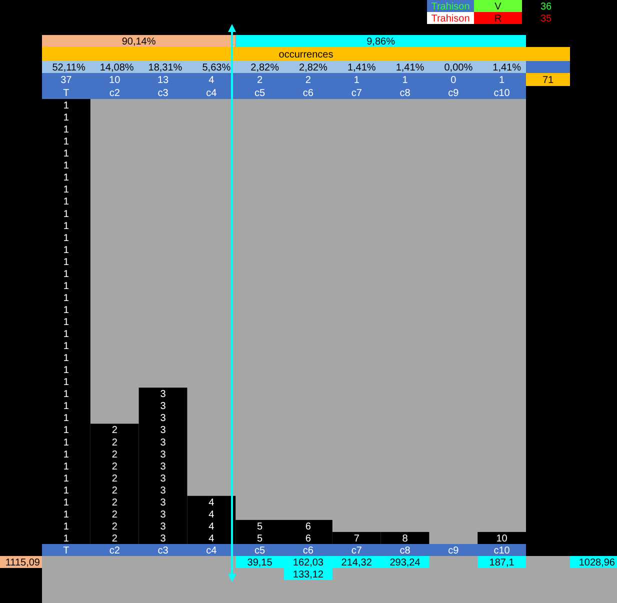 Image resolution: width=617 pixels, height=603 pixels. I want to click on text: 52,11%, so click(69, 68).